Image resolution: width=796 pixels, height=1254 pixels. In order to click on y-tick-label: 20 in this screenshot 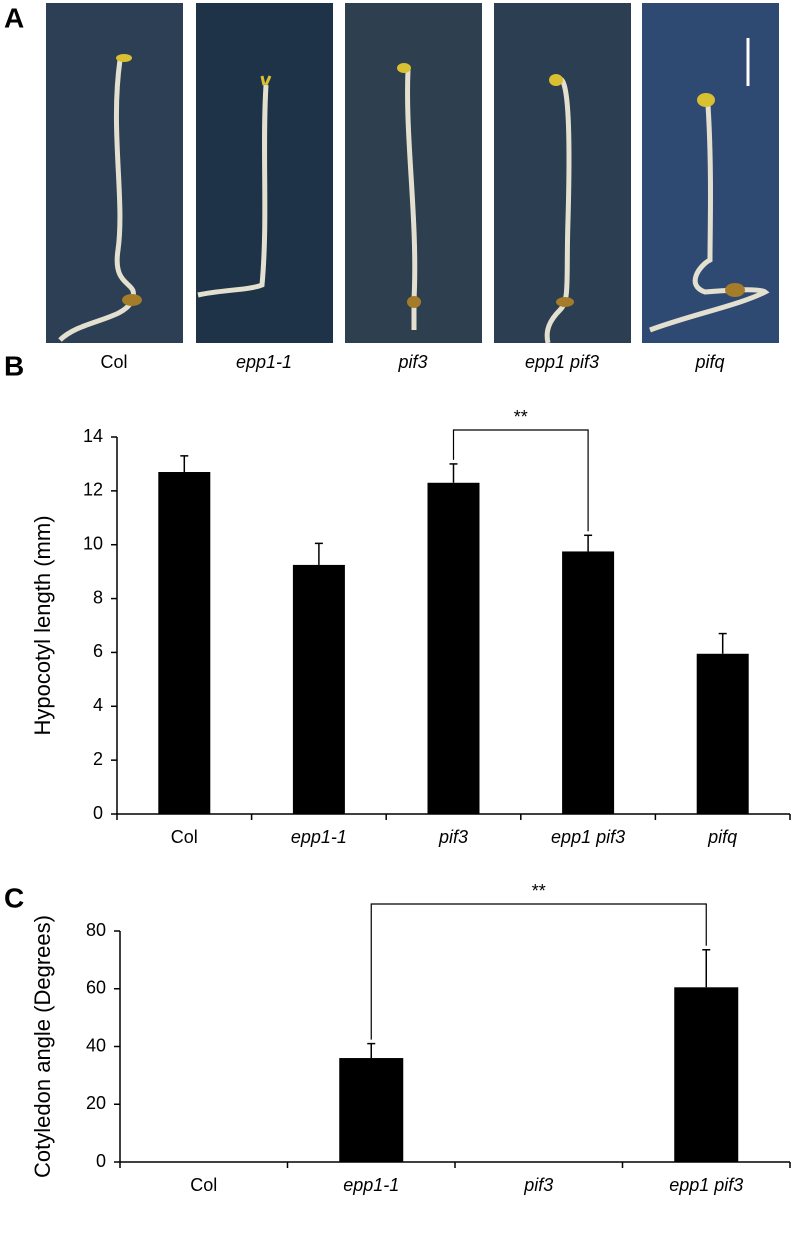, I will do `click(96, 1103)`.